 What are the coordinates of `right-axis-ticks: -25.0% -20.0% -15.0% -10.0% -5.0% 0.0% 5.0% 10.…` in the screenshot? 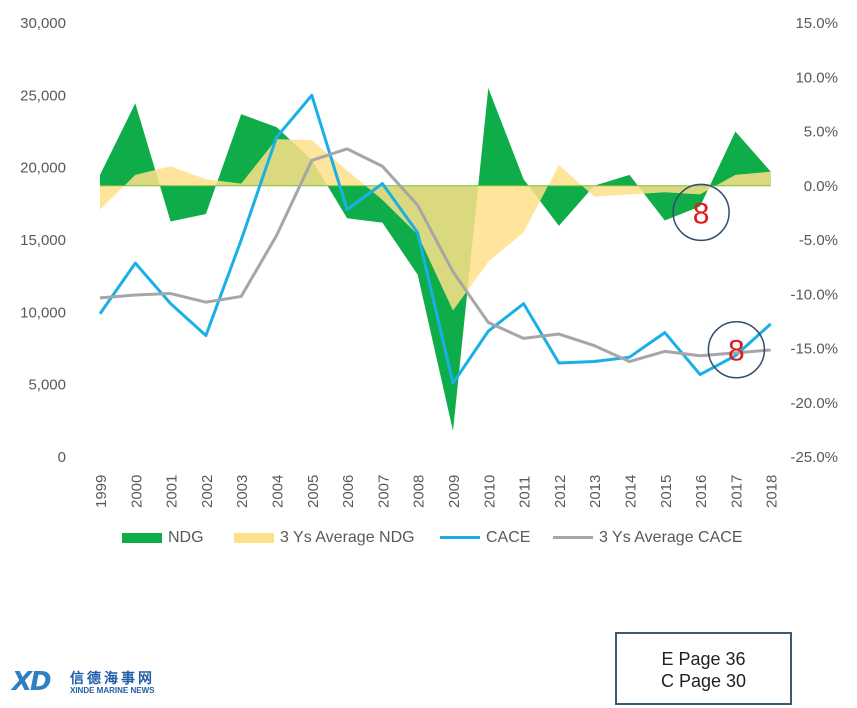 It's located at (814, 240).